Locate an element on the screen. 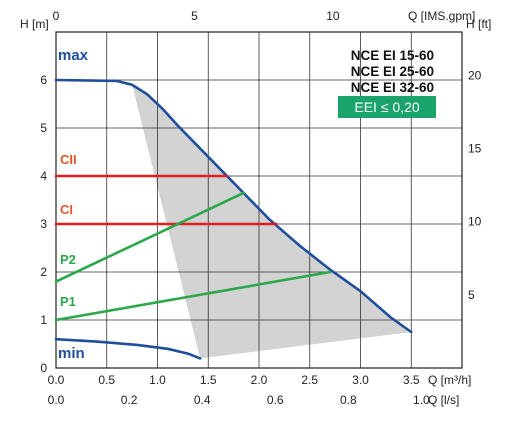 This screenshot has height=428, width=512. x-bottom-tick-label: 2.0 is located at coordinates (259, 380).